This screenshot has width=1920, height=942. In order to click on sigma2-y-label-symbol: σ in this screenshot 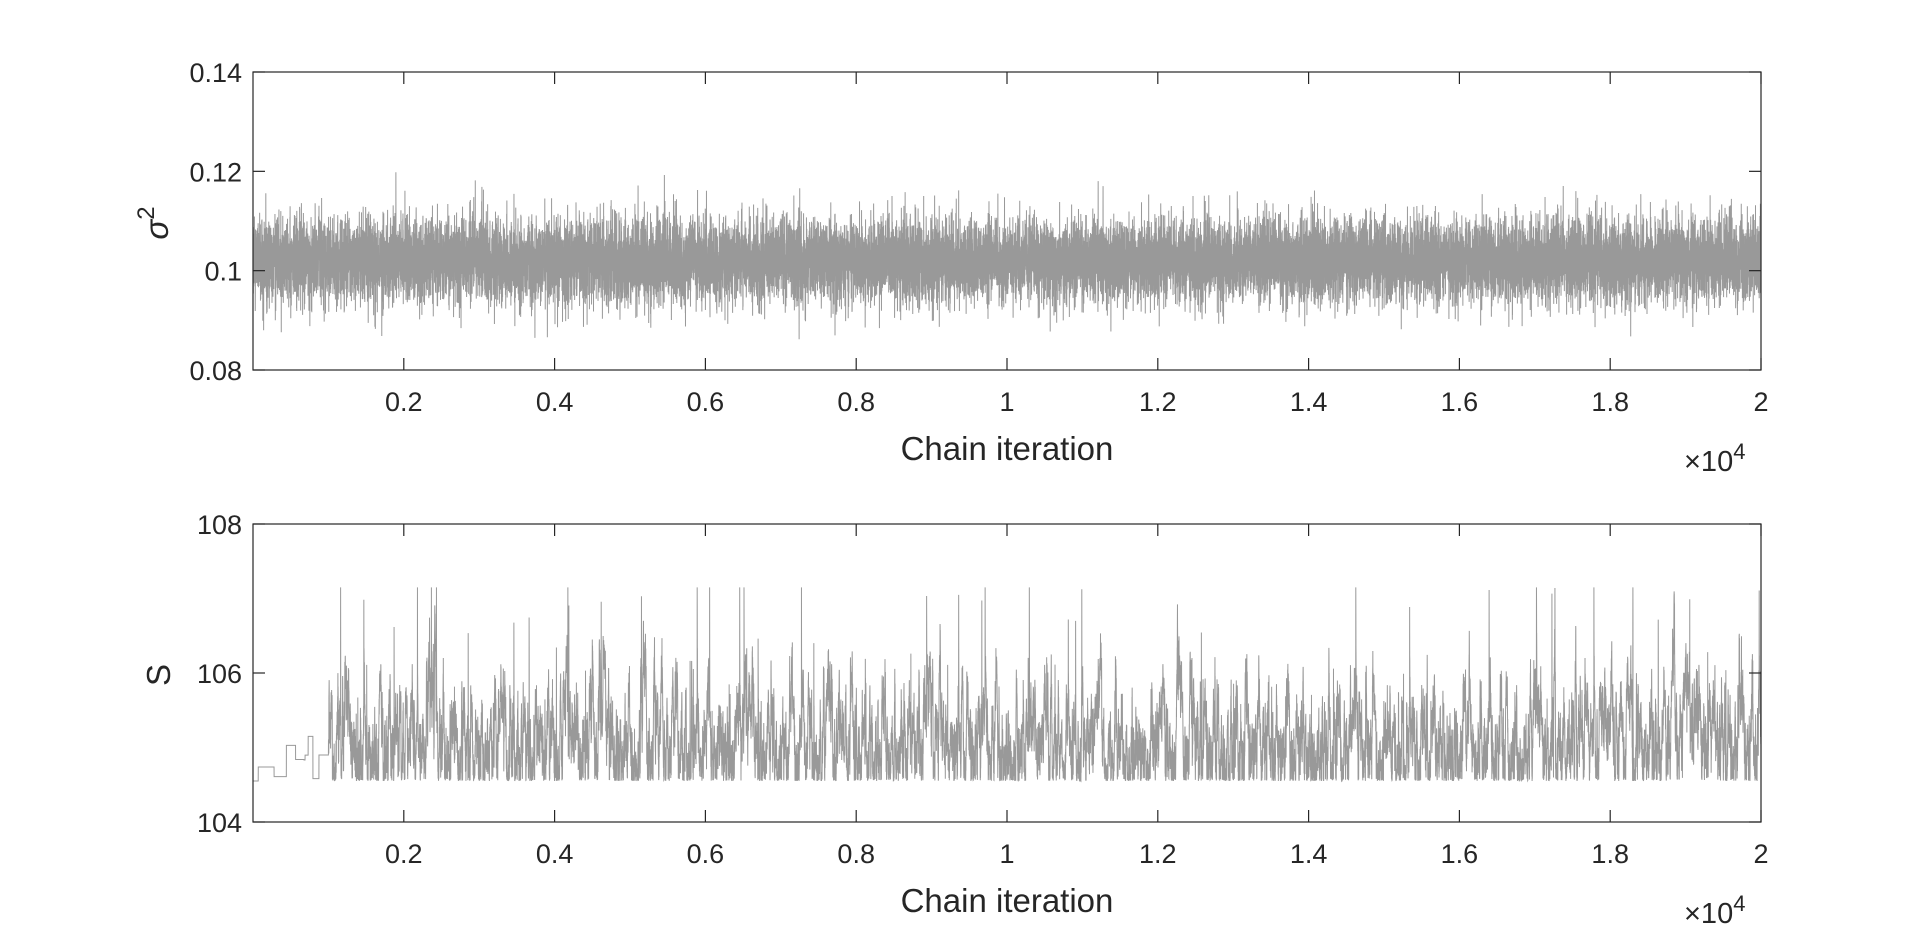, I will do `click(156, 229)`.